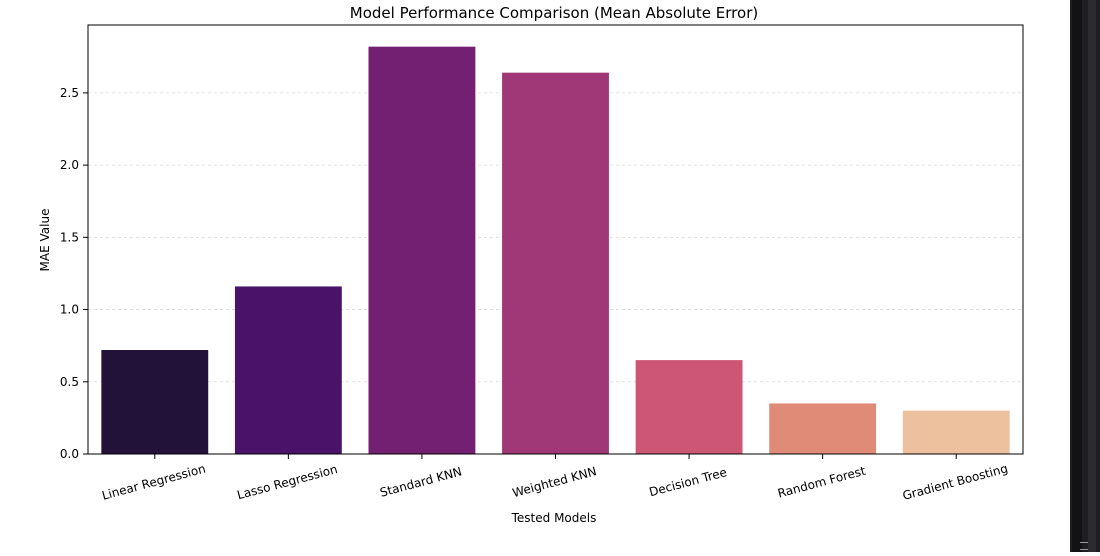 This screenshot has width=1100, height=556. I want to click on scrollbar-thumb, so click(1092, 276).